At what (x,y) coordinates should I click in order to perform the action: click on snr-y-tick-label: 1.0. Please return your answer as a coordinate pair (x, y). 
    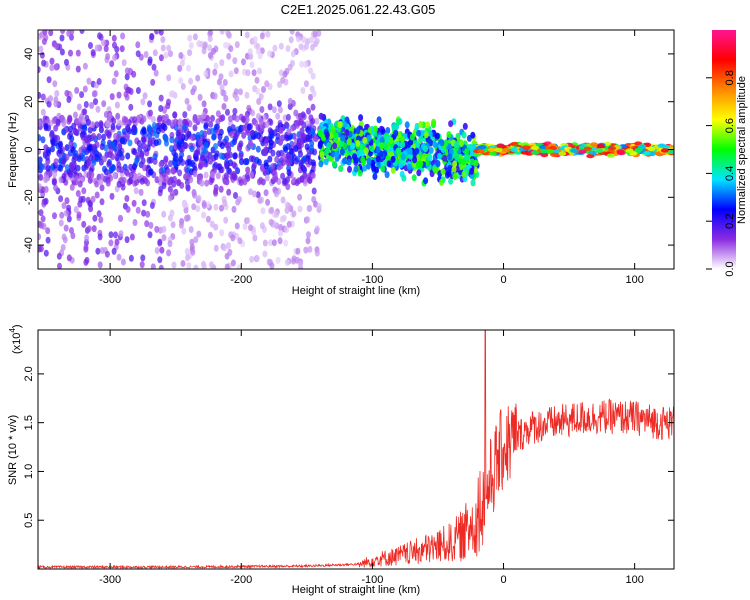
    Looking at the image, I should click on (29, 471).